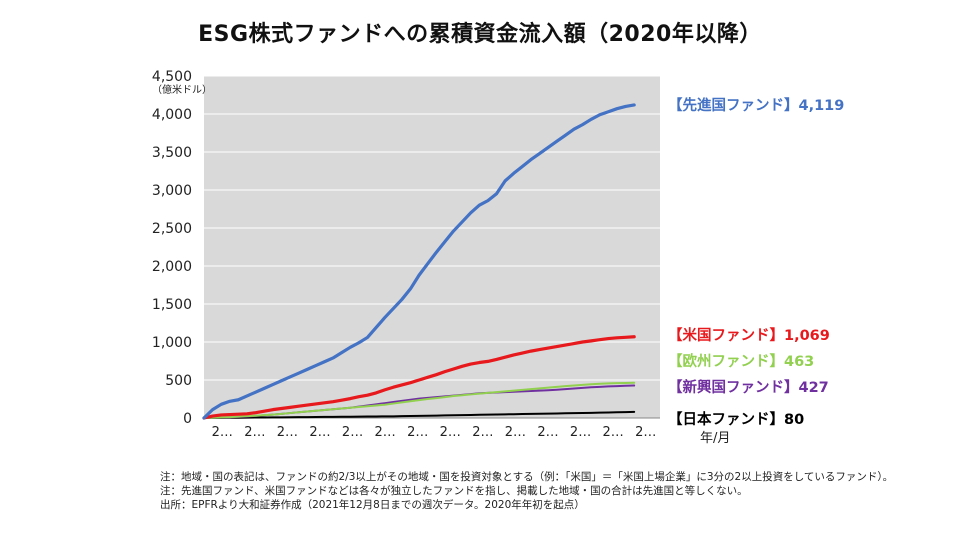 The width and height of the screenshot is (960, 540). Describe the element at coordinates (172, 229) in the screenshot. I see `y-tick-label: 2,500` at that location.